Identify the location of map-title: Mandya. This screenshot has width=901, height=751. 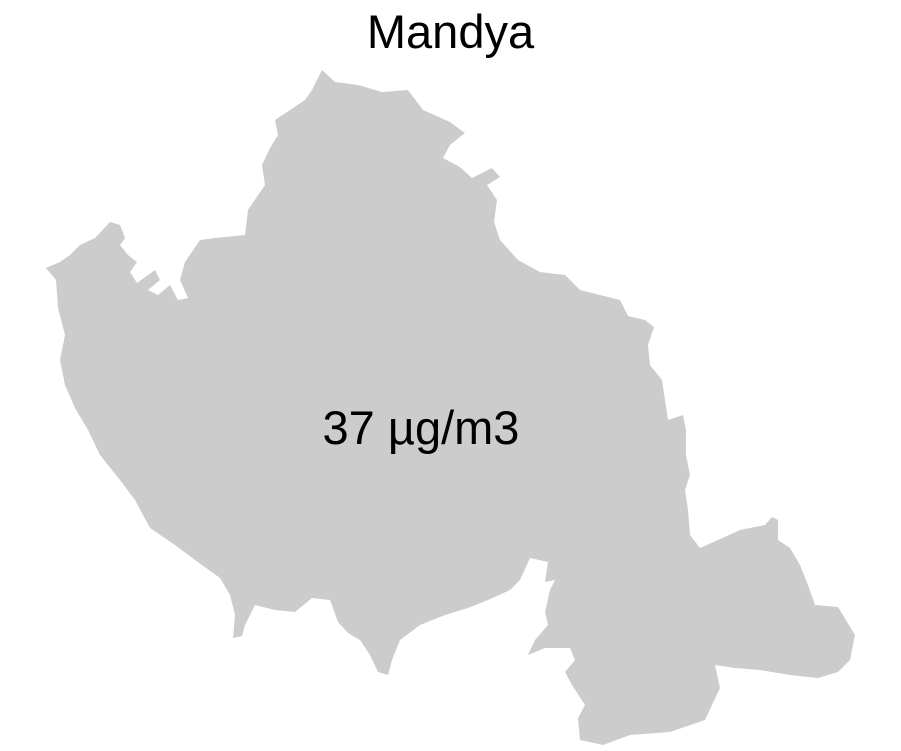
(450, 31).